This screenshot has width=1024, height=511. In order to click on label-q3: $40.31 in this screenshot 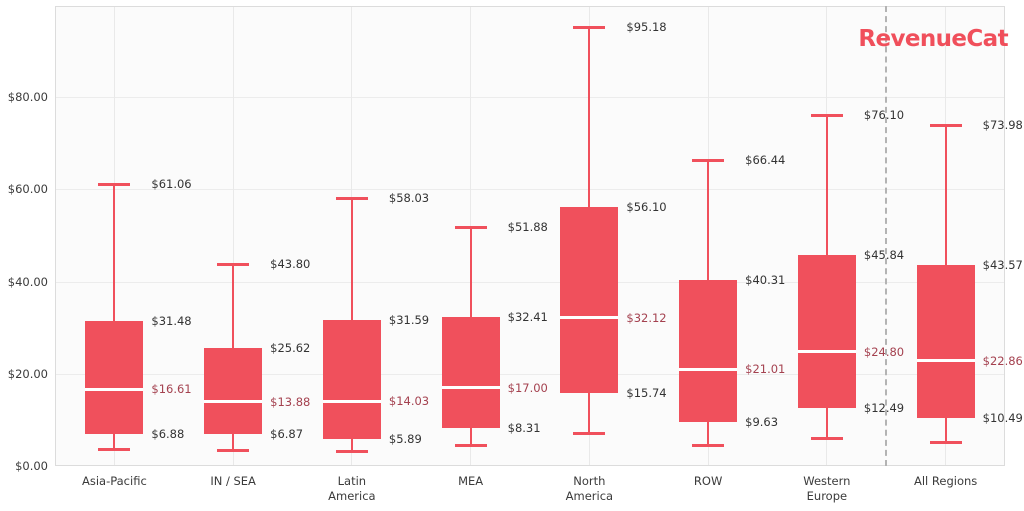, I will do `click(765, 280)`.